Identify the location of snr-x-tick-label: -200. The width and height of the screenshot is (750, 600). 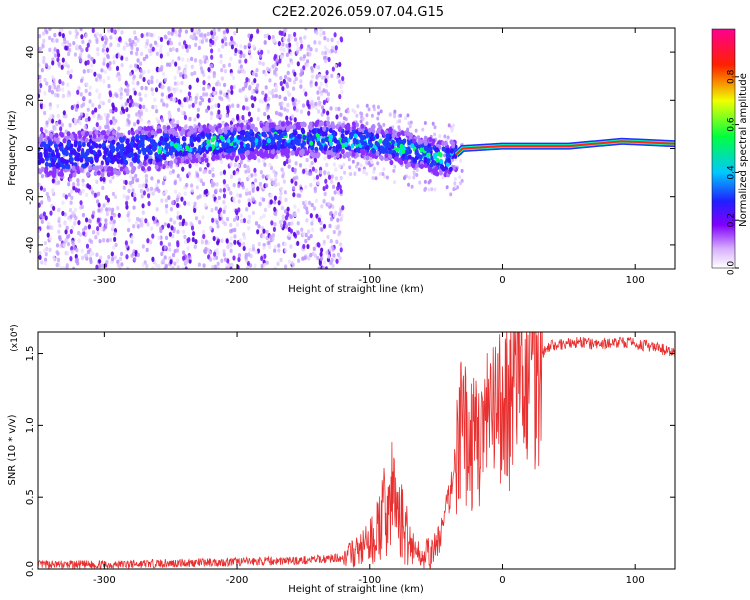
(237, 580).